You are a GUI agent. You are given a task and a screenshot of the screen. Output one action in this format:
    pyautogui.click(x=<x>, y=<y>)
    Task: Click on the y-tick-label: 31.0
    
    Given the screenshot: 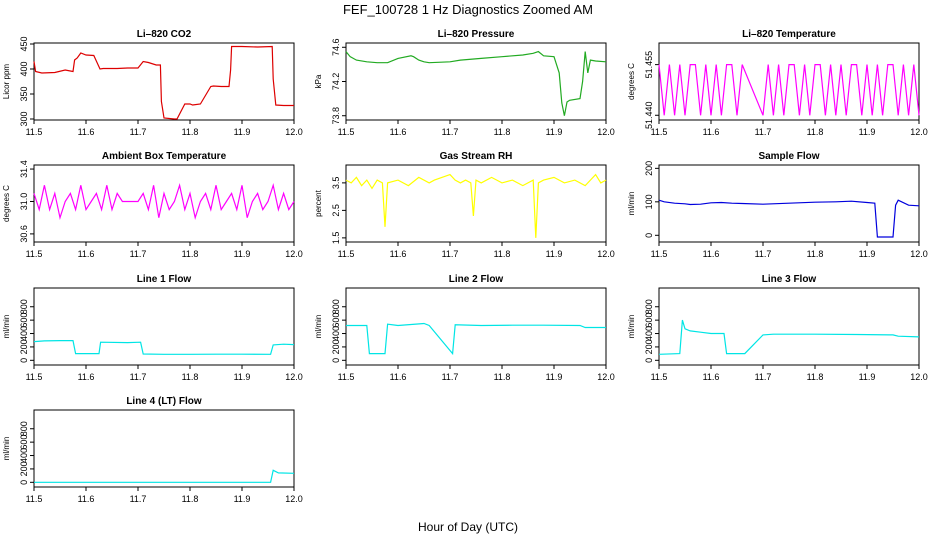 What is the action you would take?
    pyautogui.click(x=24, y=202)
    